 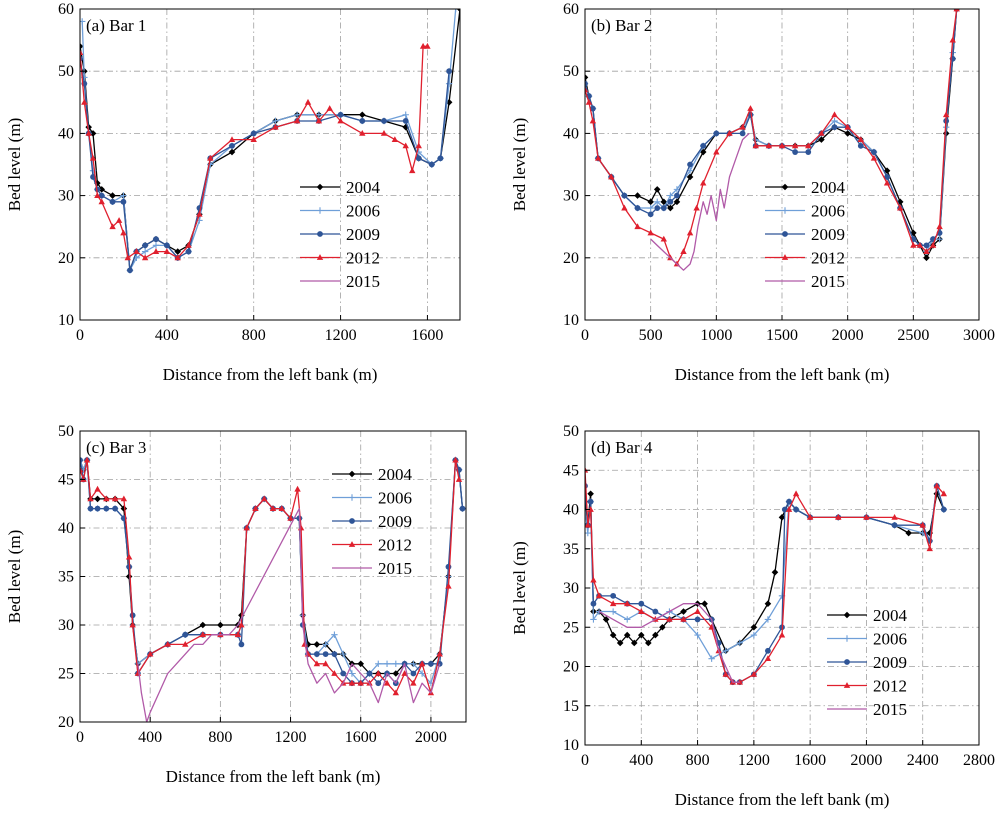 What do you see at coordinates (395, 474) in the screenshot?
I see `legend-label: 2004` at bounding box center [395, 474].